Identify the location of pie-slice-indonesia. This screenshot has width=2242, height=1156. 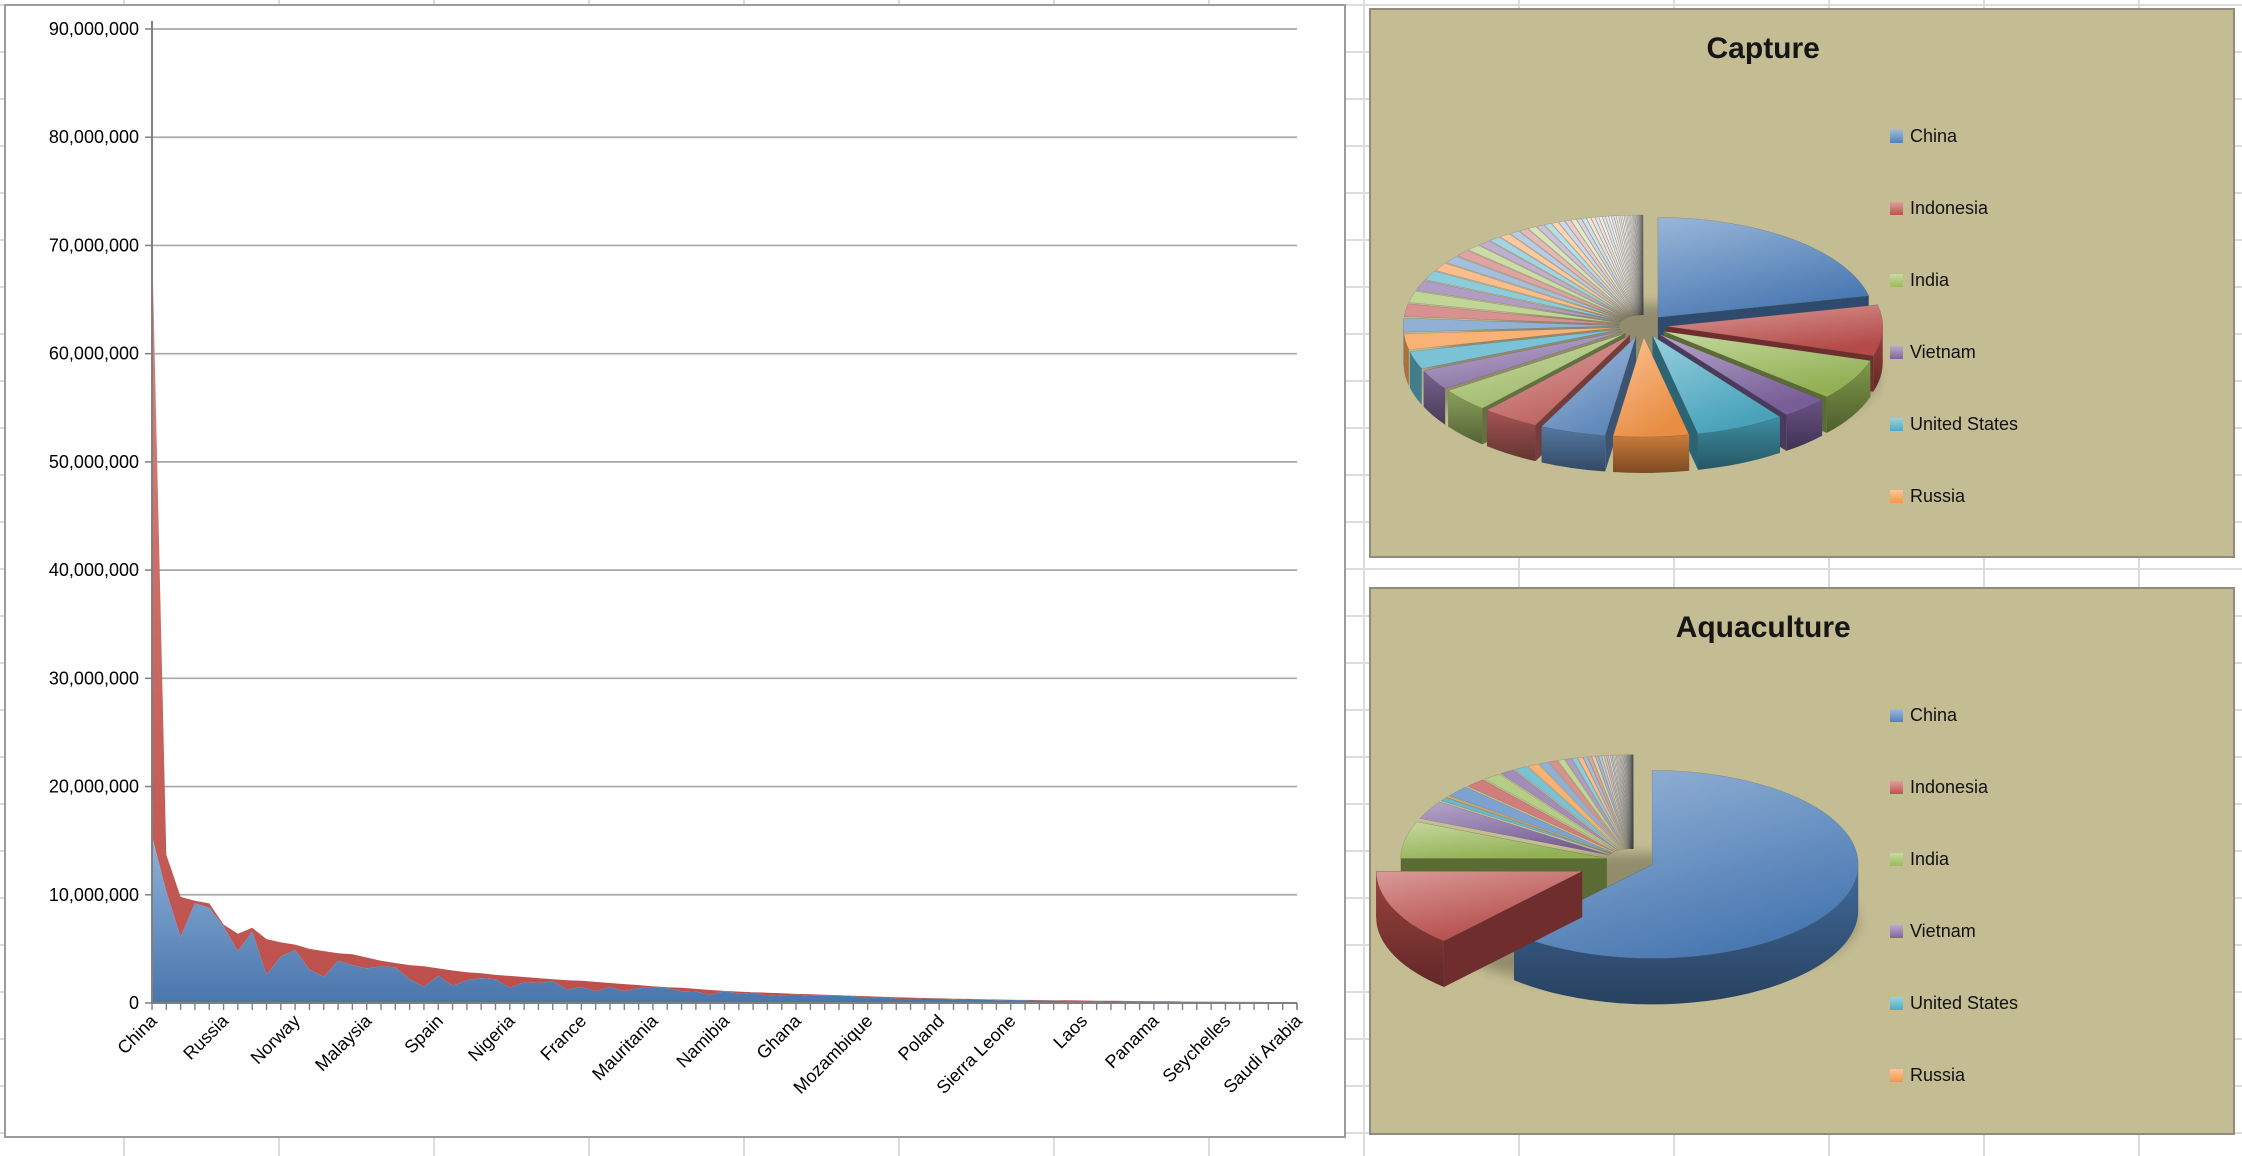
(1774, 330).